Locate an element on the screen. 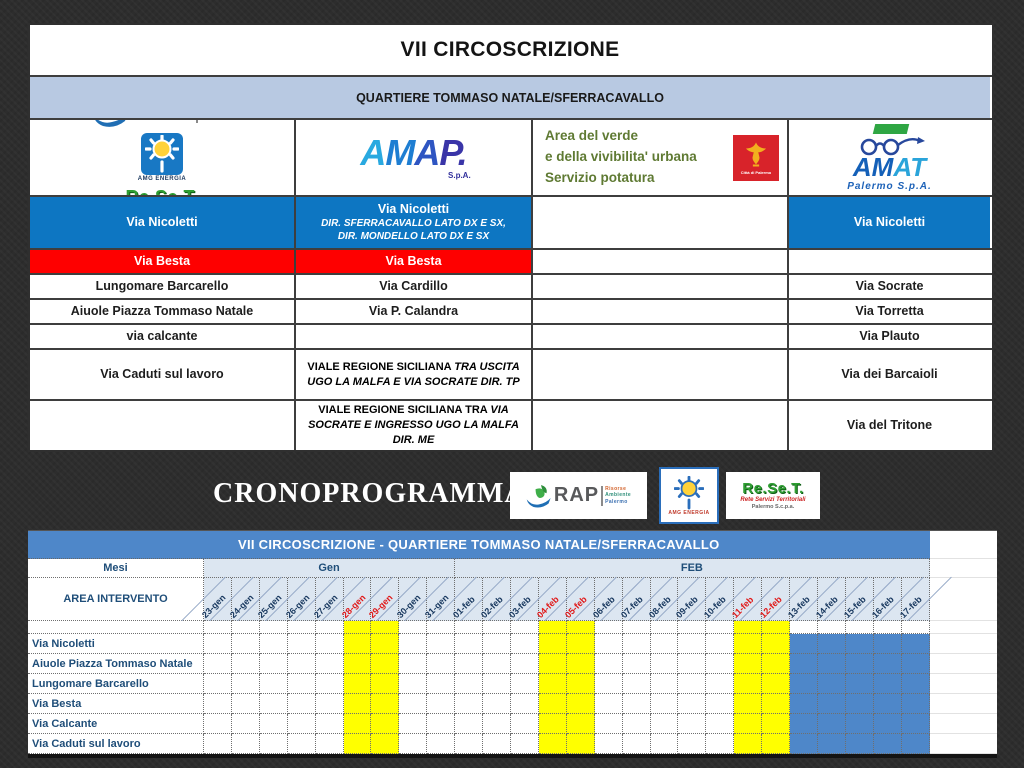 This screenshot has width=1024, height=768. rap-leaf-hand-icon is located at coordinates (110, 124).